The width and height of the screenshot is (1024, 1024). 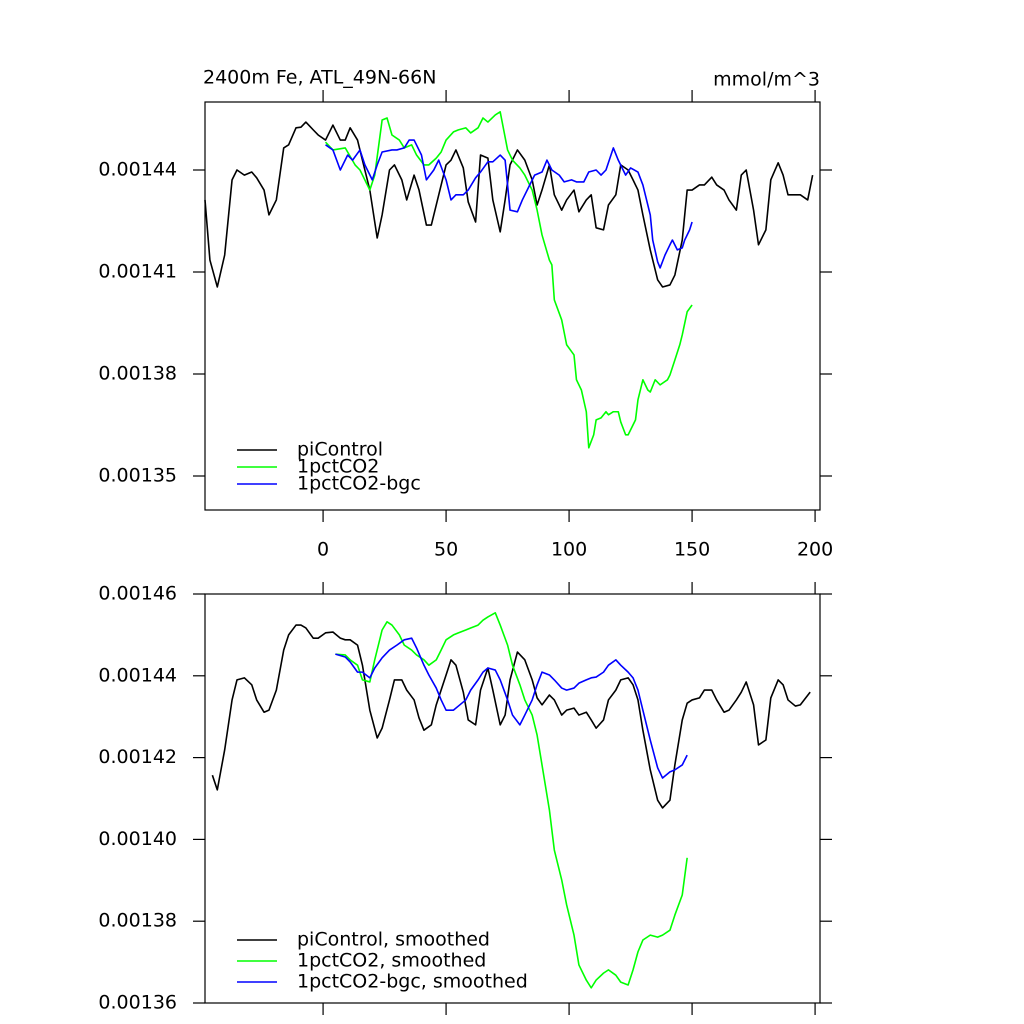 I want to click on legend-label: 1pctCO2, smoothed, so click(x=391, y=961).